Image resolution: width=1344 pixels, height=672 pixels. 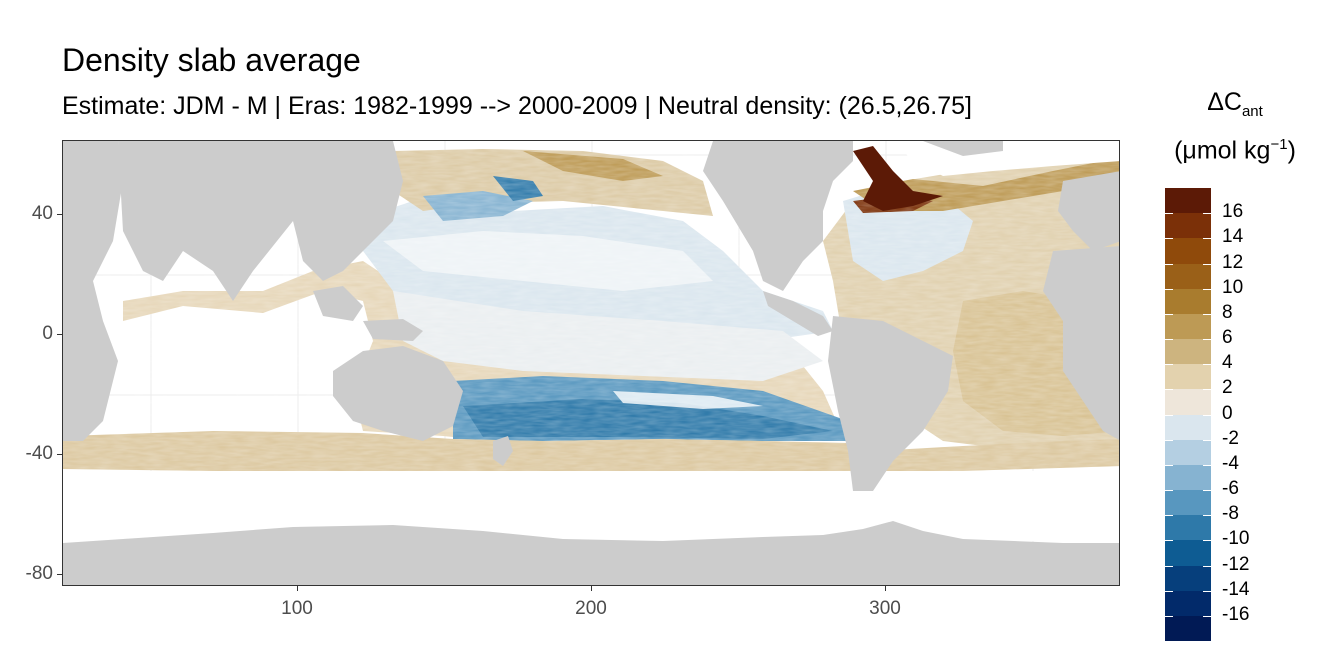 What do you see at coordinates (1233, 287) in the screenshot?
I see `colorbar-label: 10` at bounding box center [1233, 287].